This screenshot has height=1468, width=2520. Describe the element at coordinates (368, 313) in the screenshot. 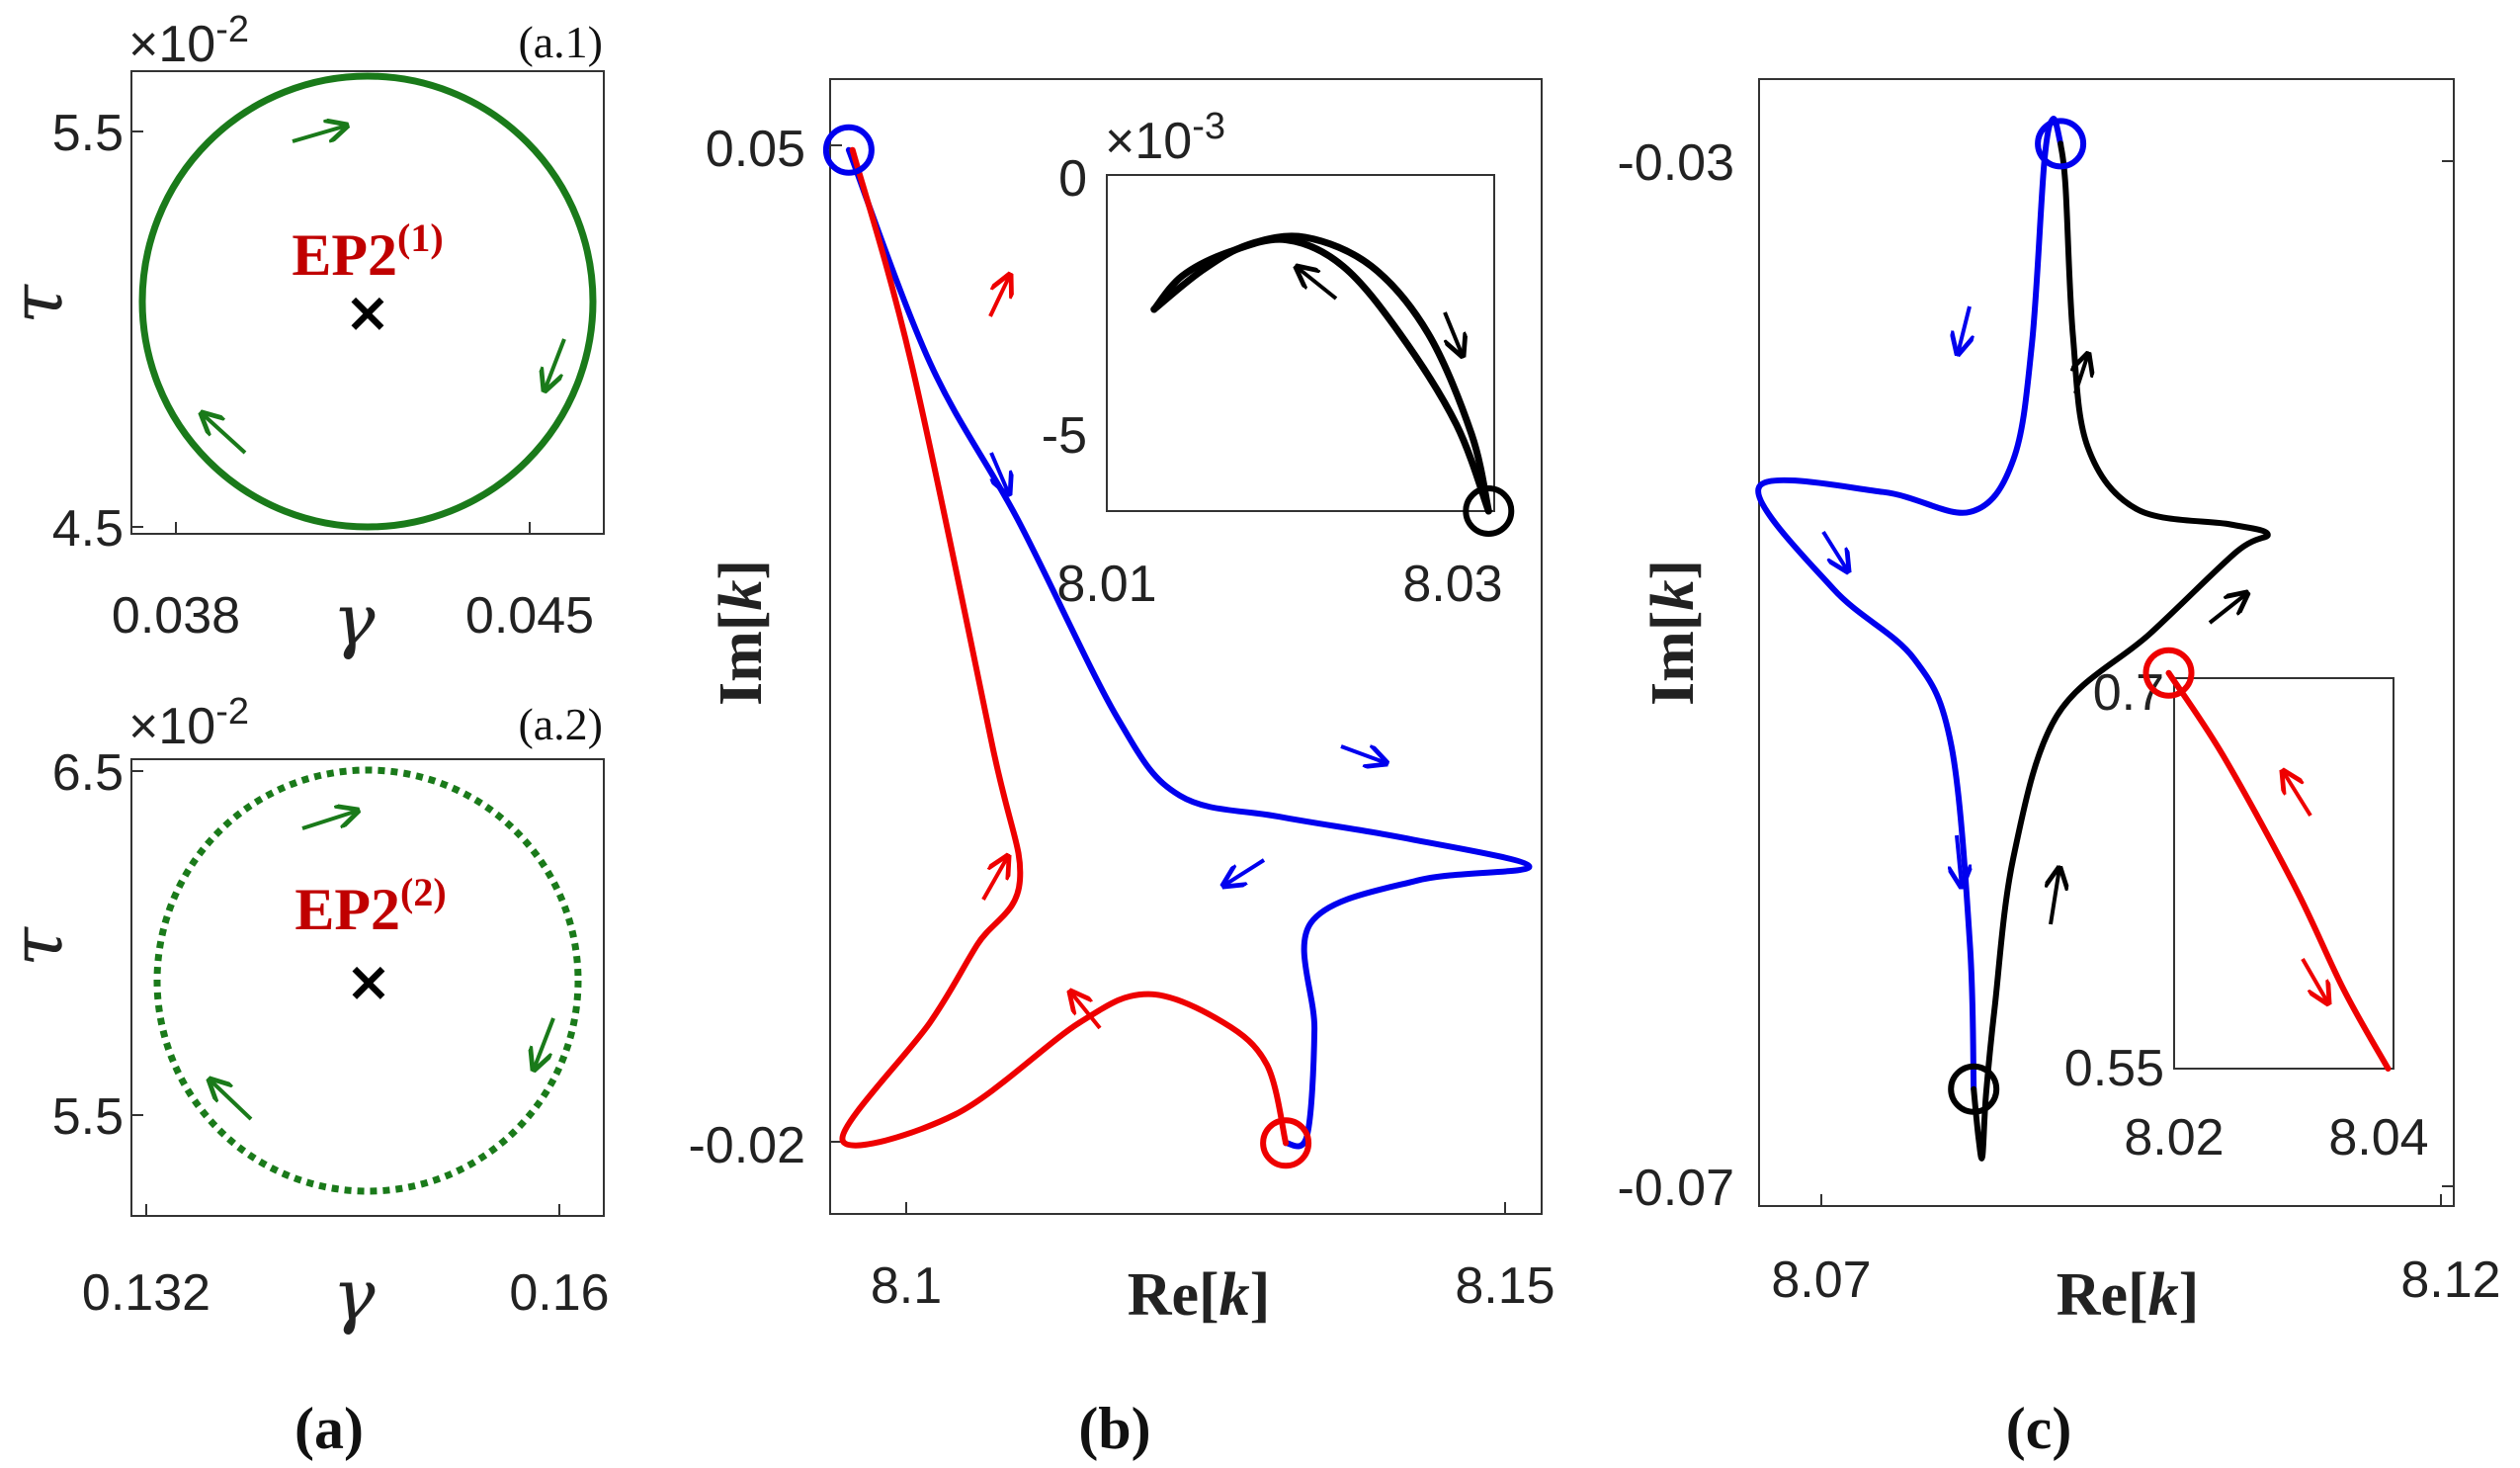

I see `a1-ep-marker: ×` at that location.